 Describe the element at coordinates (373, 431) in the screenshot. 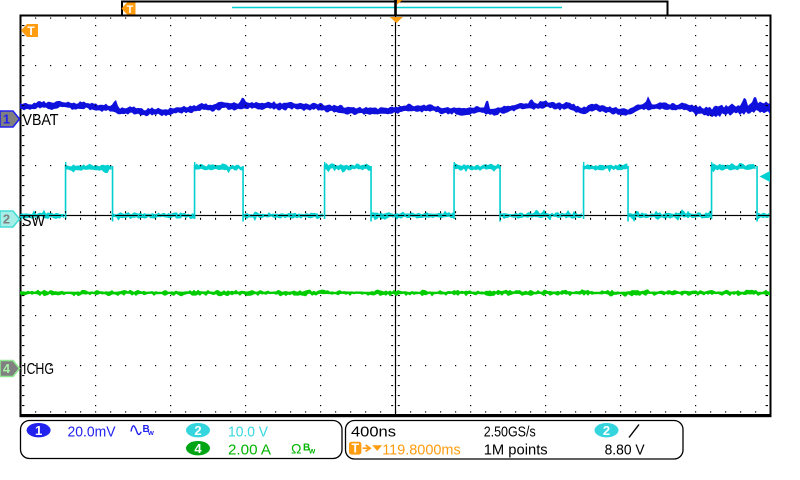

I see `svg-text: 400ns` at that location.